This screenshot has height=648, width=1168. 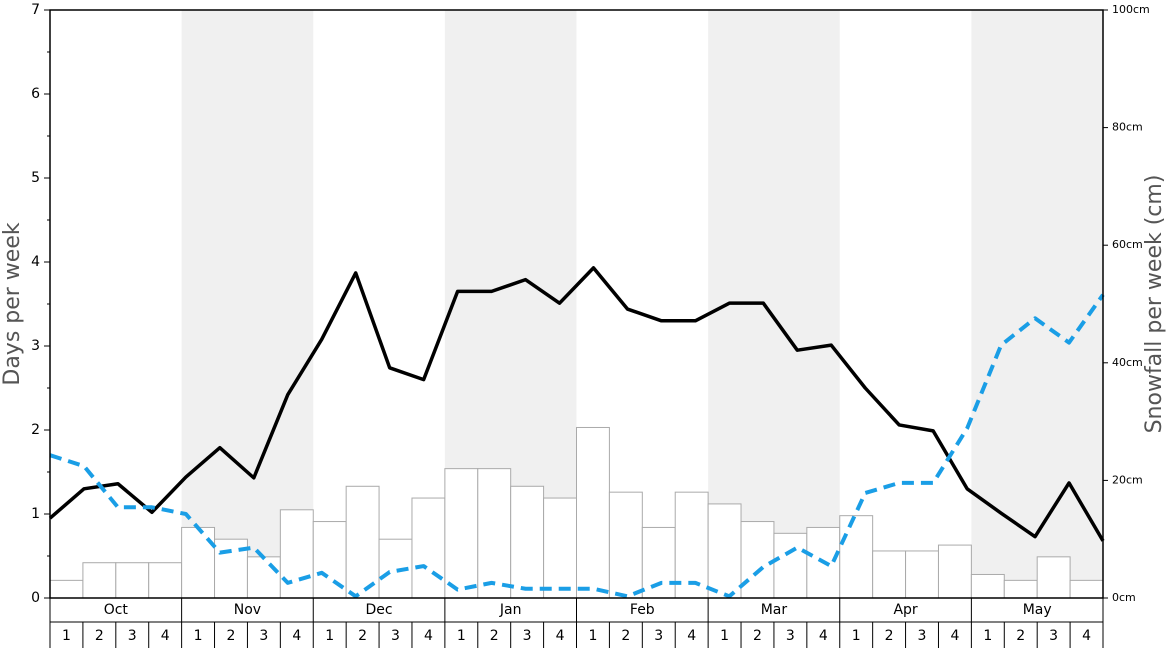 What do you see at coordinates (1124, 597) in the screenshot?
I see `y2-tick-label: 0cm` at bounding box center [1124, 597].